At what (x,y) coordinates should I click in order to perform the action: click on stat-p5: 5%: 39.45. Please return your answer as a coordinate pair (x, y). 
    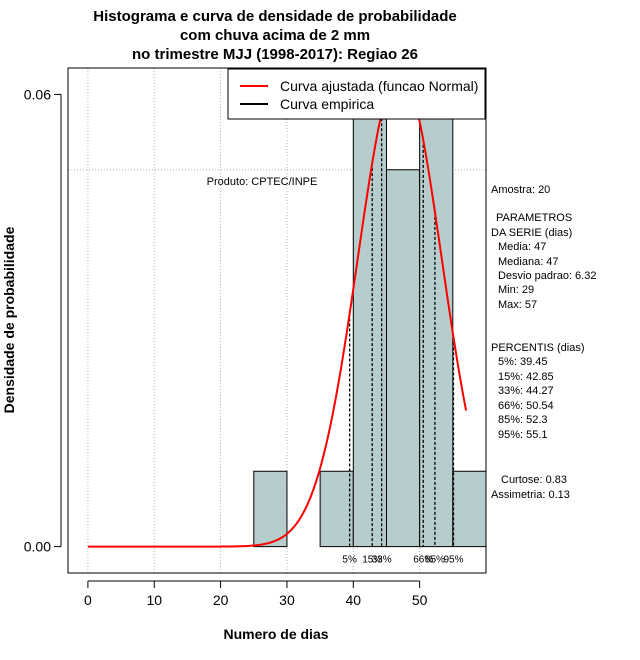
    Looking at the image, I should click on (523, 362).